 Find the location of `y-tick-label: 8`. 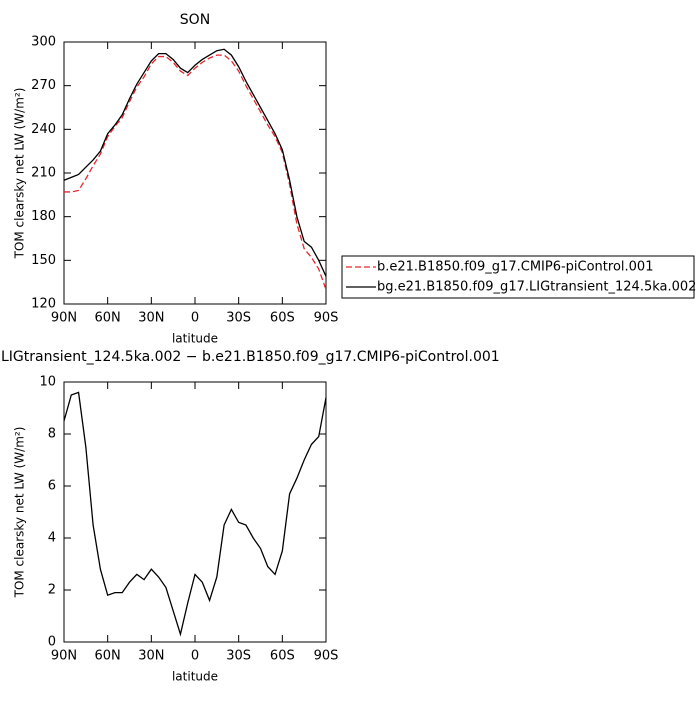

y-tick-label: 8 is located at coordinates (52, 434).